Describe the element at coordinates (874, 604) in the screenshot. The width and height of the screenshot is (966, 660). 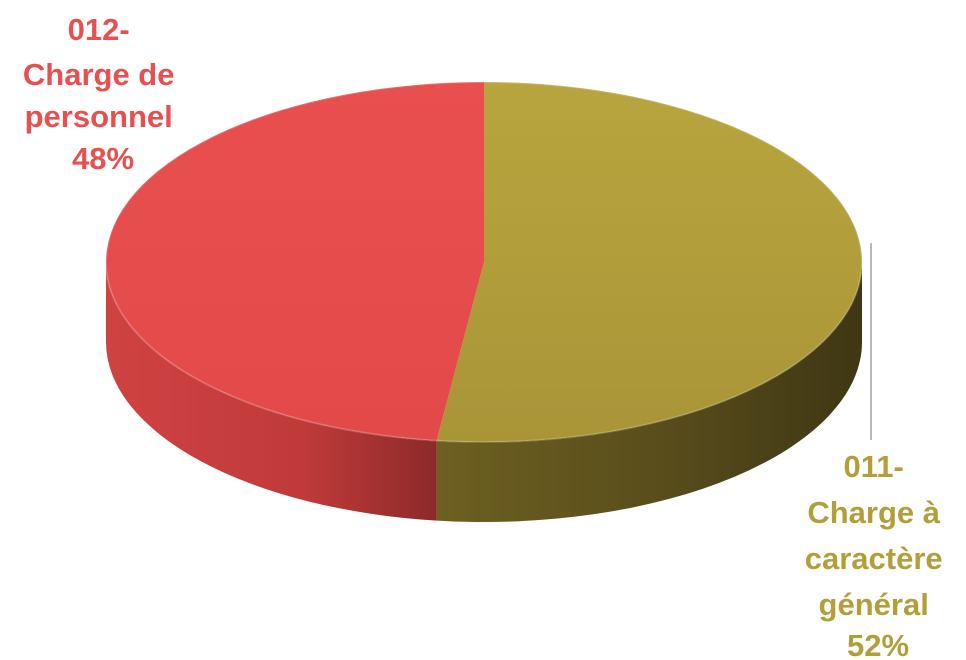
I see `slice-label-011-line3: général` at that location.